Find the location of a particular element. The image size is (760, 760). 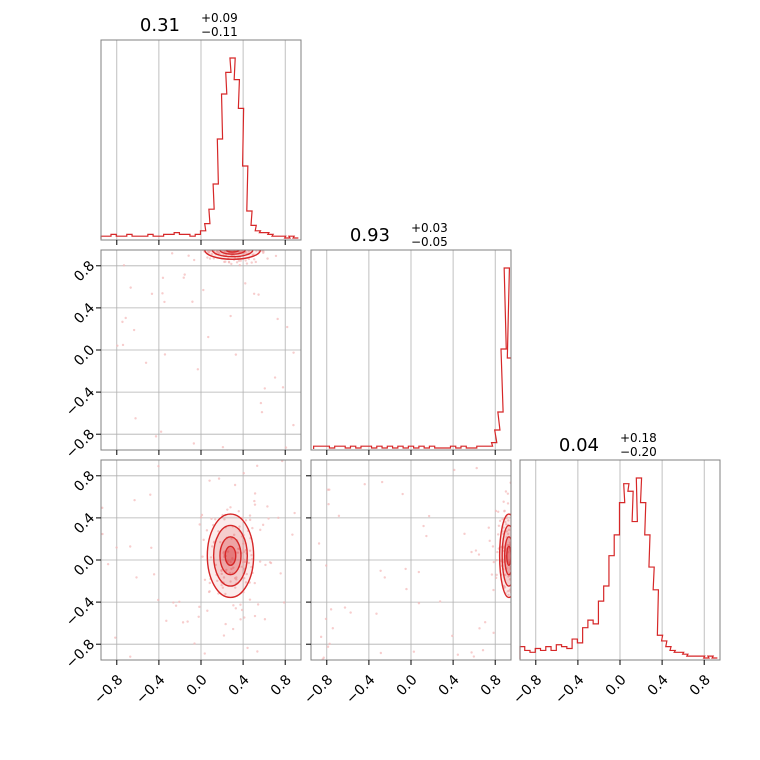

x-tick-label: 0.4 is located at coordinates (449, 685).